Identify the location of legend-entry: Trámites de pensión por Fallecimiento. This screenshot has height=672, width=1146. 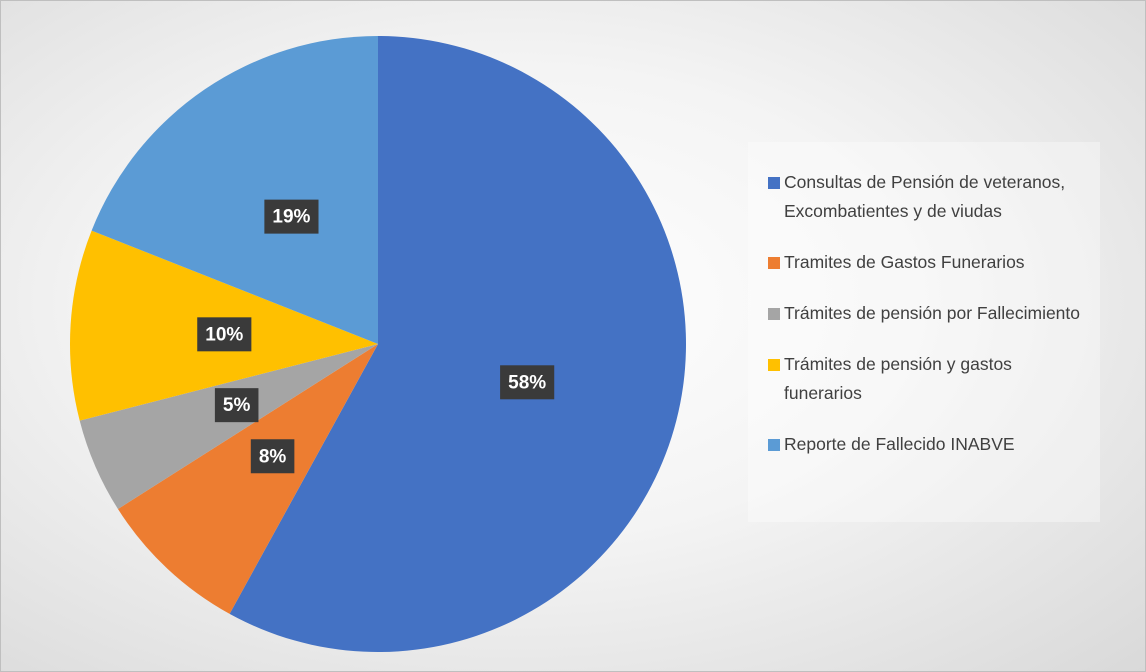
(929, 313).